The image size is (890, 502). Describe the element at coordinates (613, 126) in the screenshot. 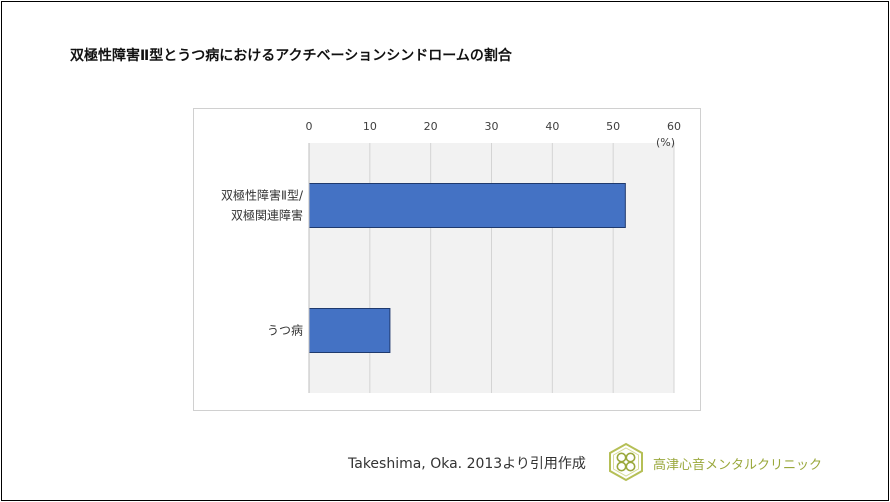

I see `x-tick-label: 50` at that location.